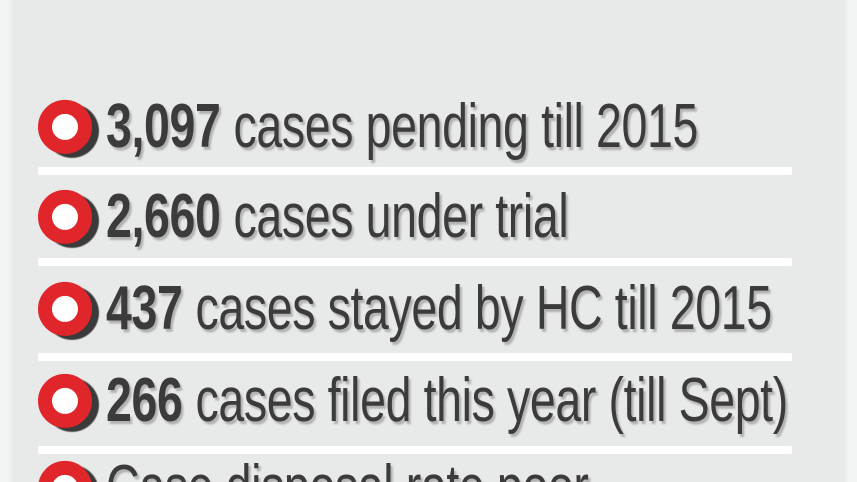 The width and height of the screenshot is (857, 482). What do you see at coordinates (163, 126) in the screenshot?
I see `stat-value: 3,097` at bounding box center [163, 126].